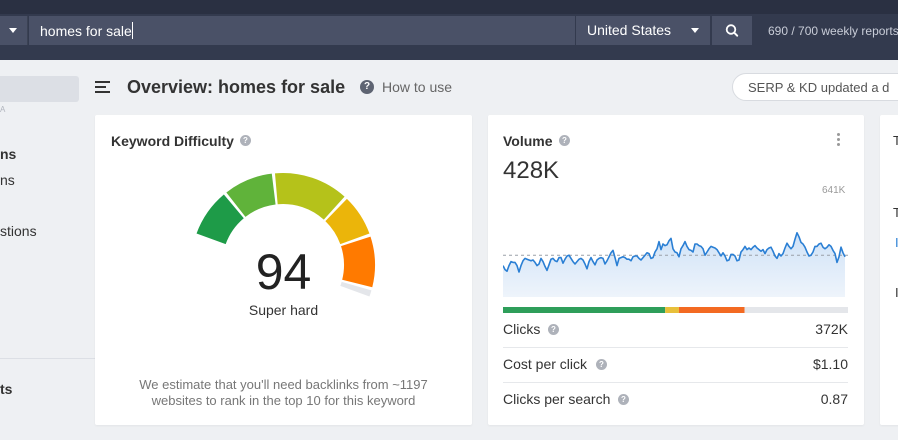 This screenshot has height=440, width=898. What do you see at coordinates (47, 250) in the screenshot?
I see `sidebar: A ns ns stions ts` at bounding box center [47, 250].